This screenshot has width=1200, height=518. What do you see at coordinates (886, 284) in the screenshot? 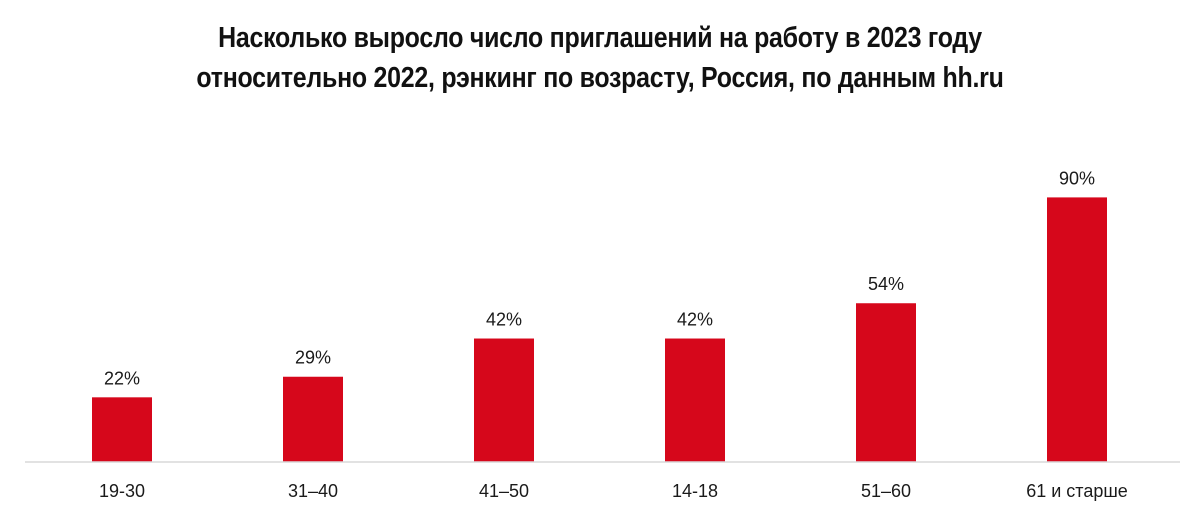
I see `data-label-5: 54%` at bounding box center [886, 284].